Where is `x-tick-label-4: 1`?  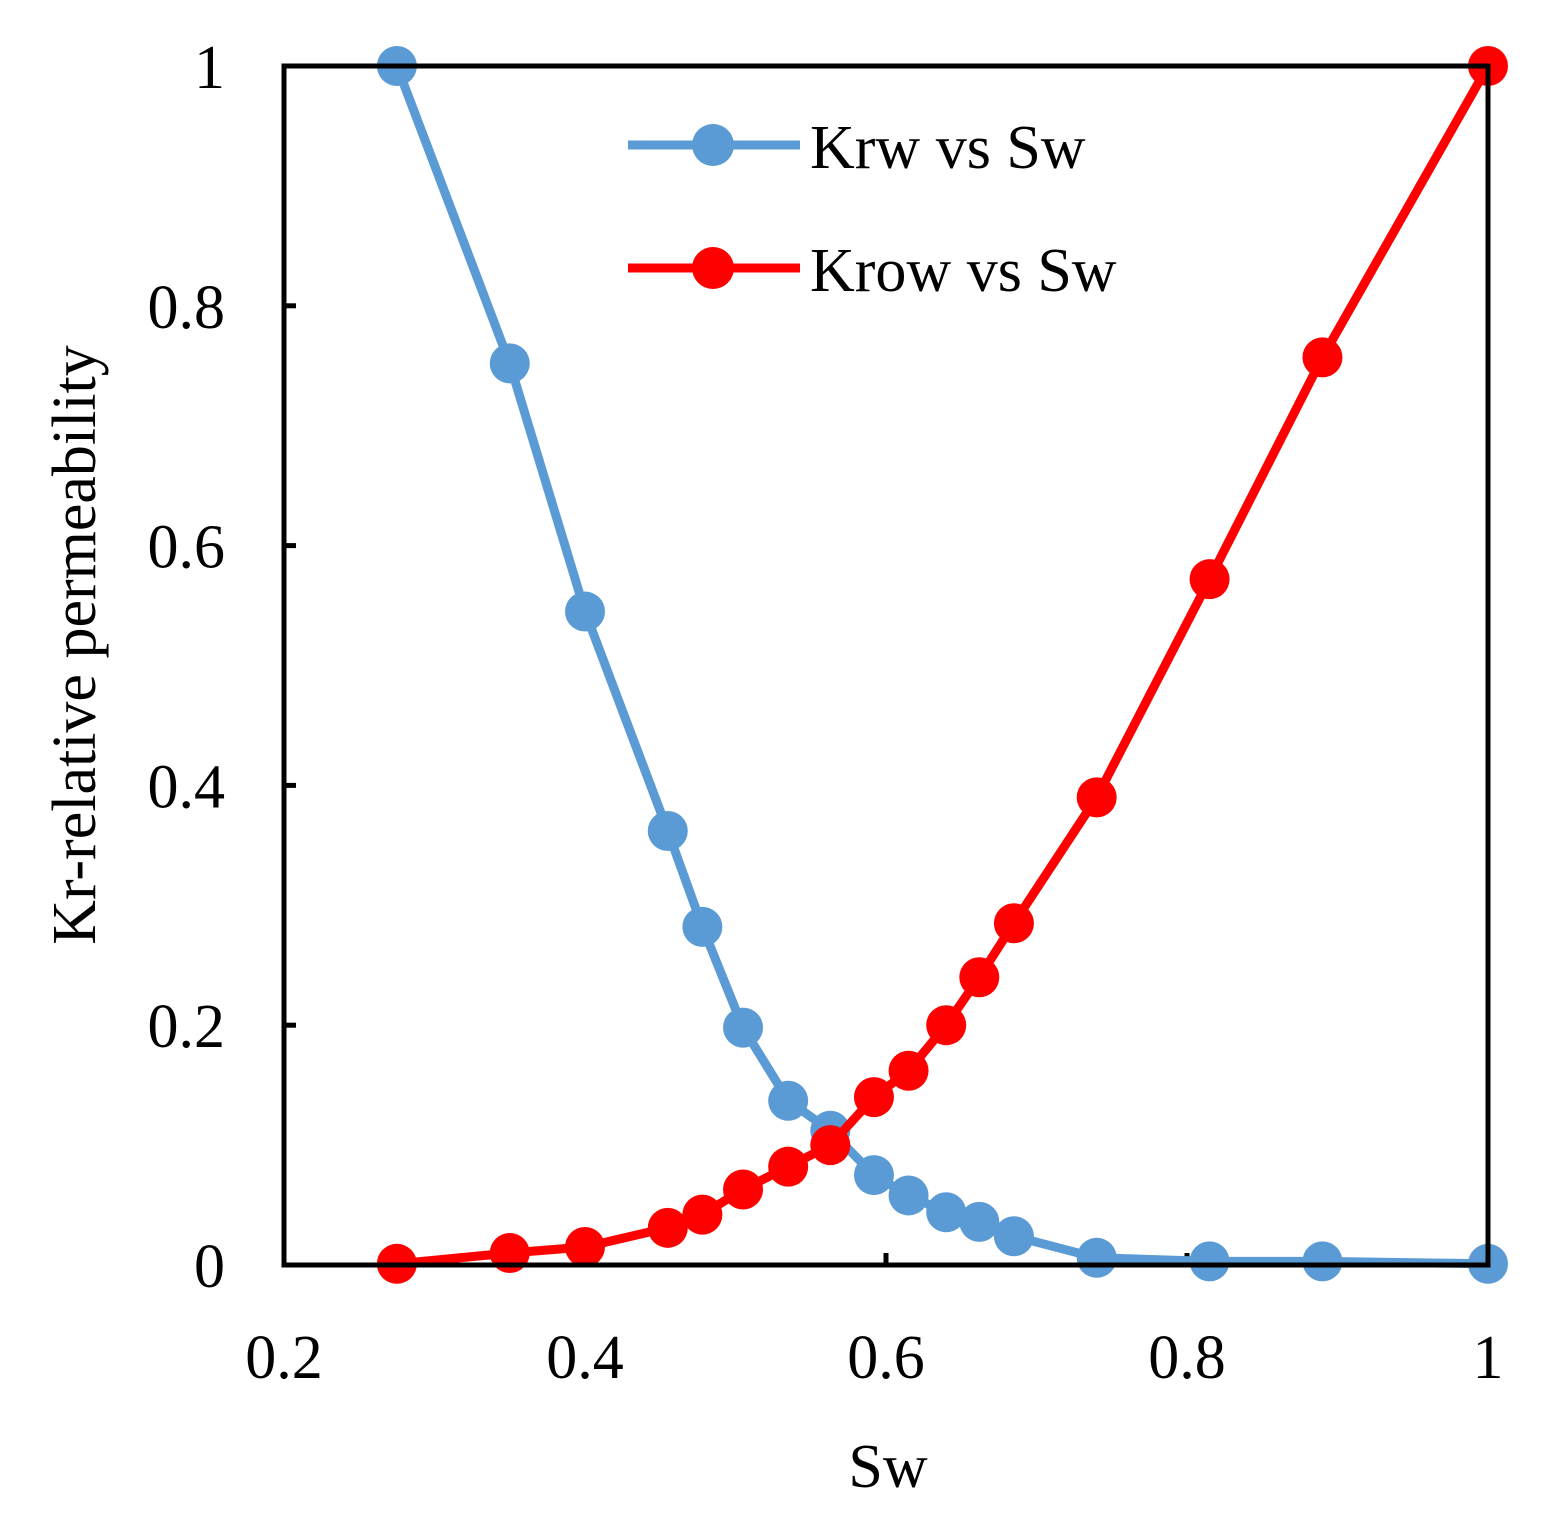
x-tick-label-4: 1 is located at coordinates (1488, 1358).